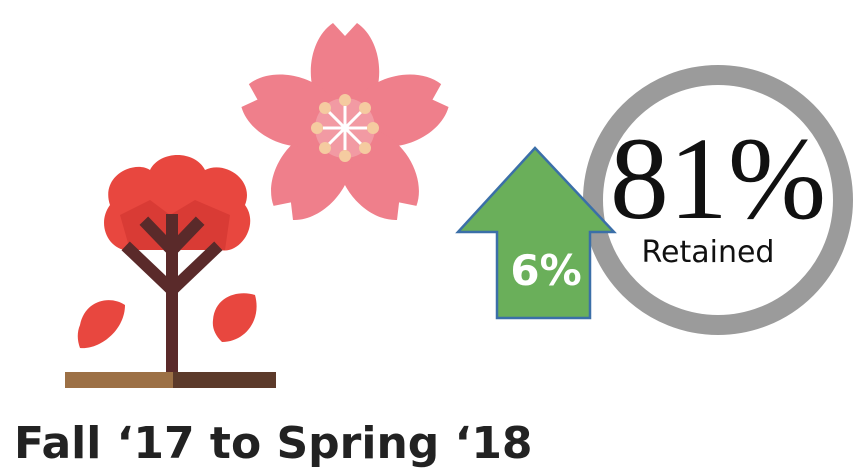 Image resolution: width=853 pixels, height=476 pixels. I want to click on increase-arrow, so click(536, 233).